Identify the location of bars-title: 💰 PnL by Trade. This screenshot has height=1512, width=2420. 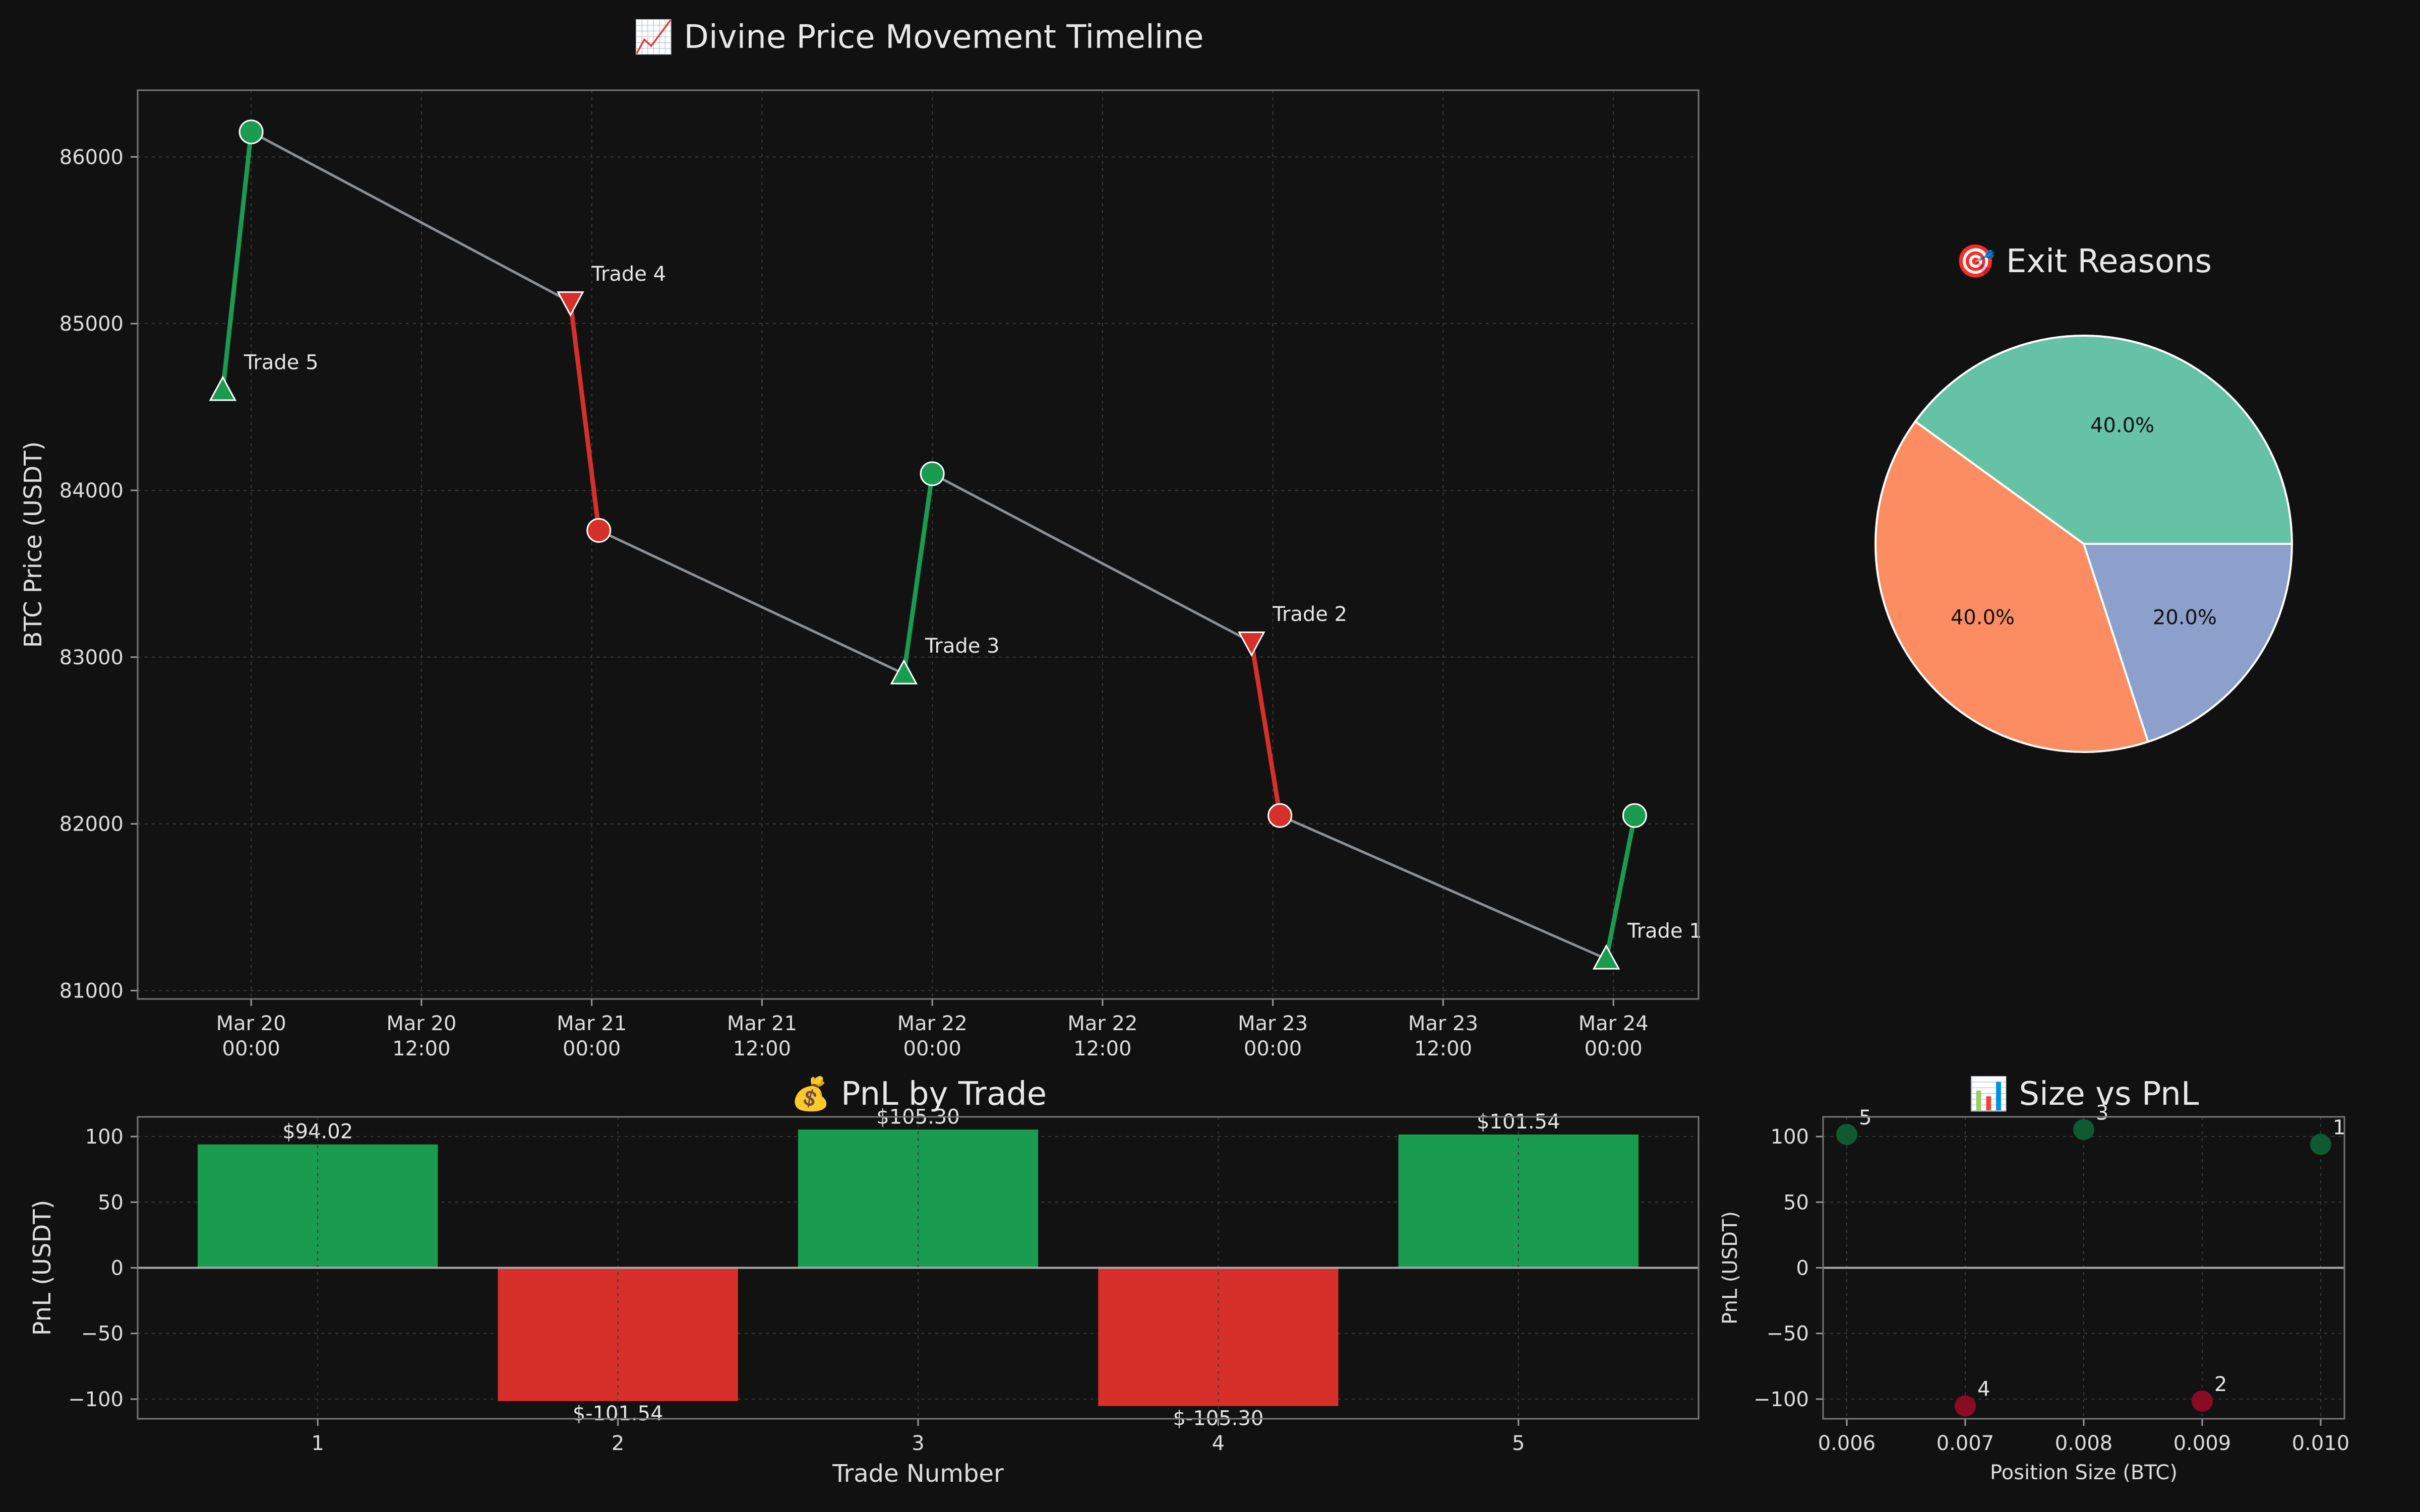
(919, 1094).